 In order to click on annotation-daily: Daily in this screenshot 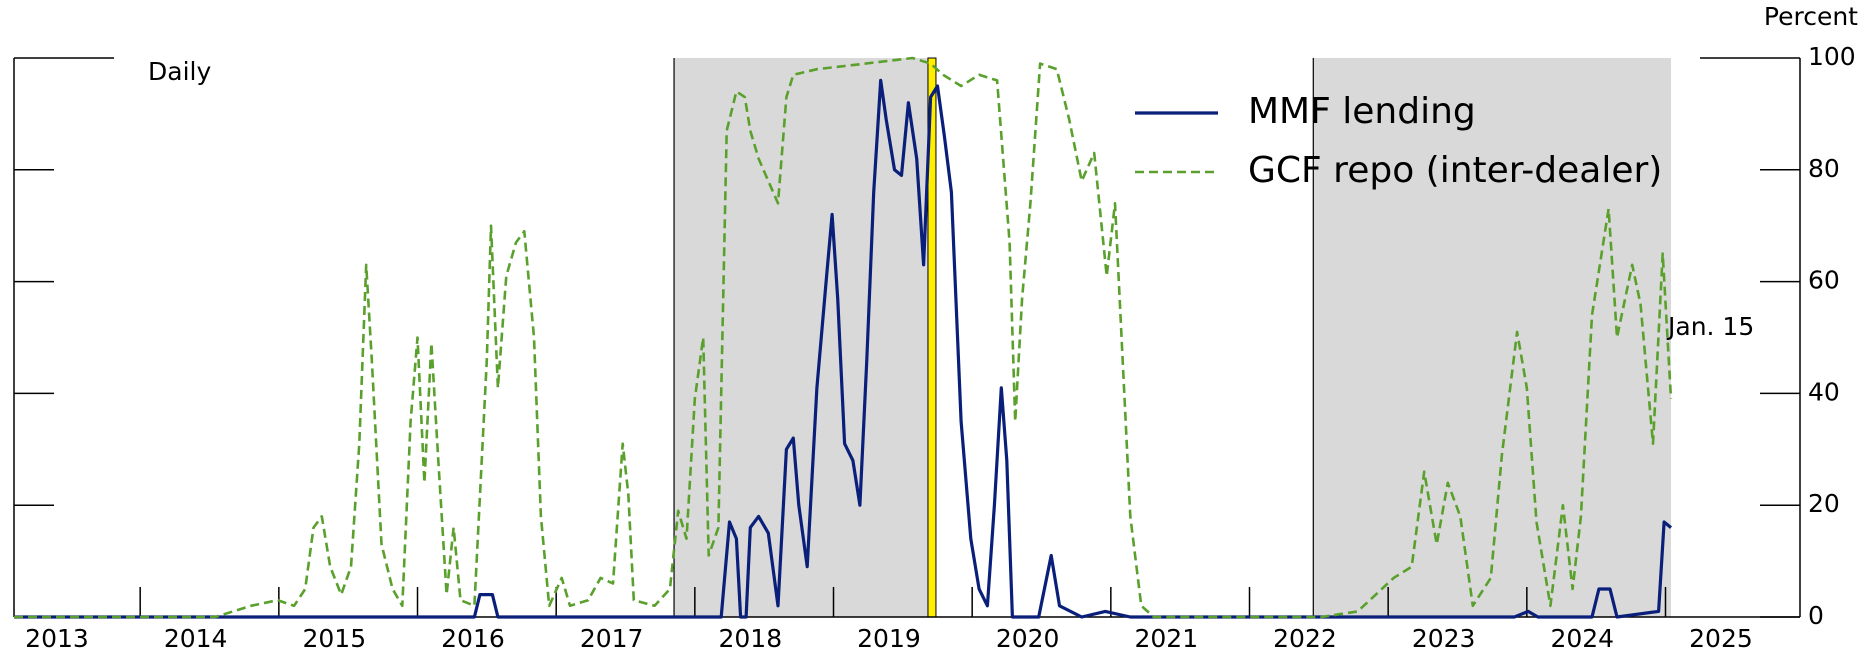, I will do `click(179, 71)`.